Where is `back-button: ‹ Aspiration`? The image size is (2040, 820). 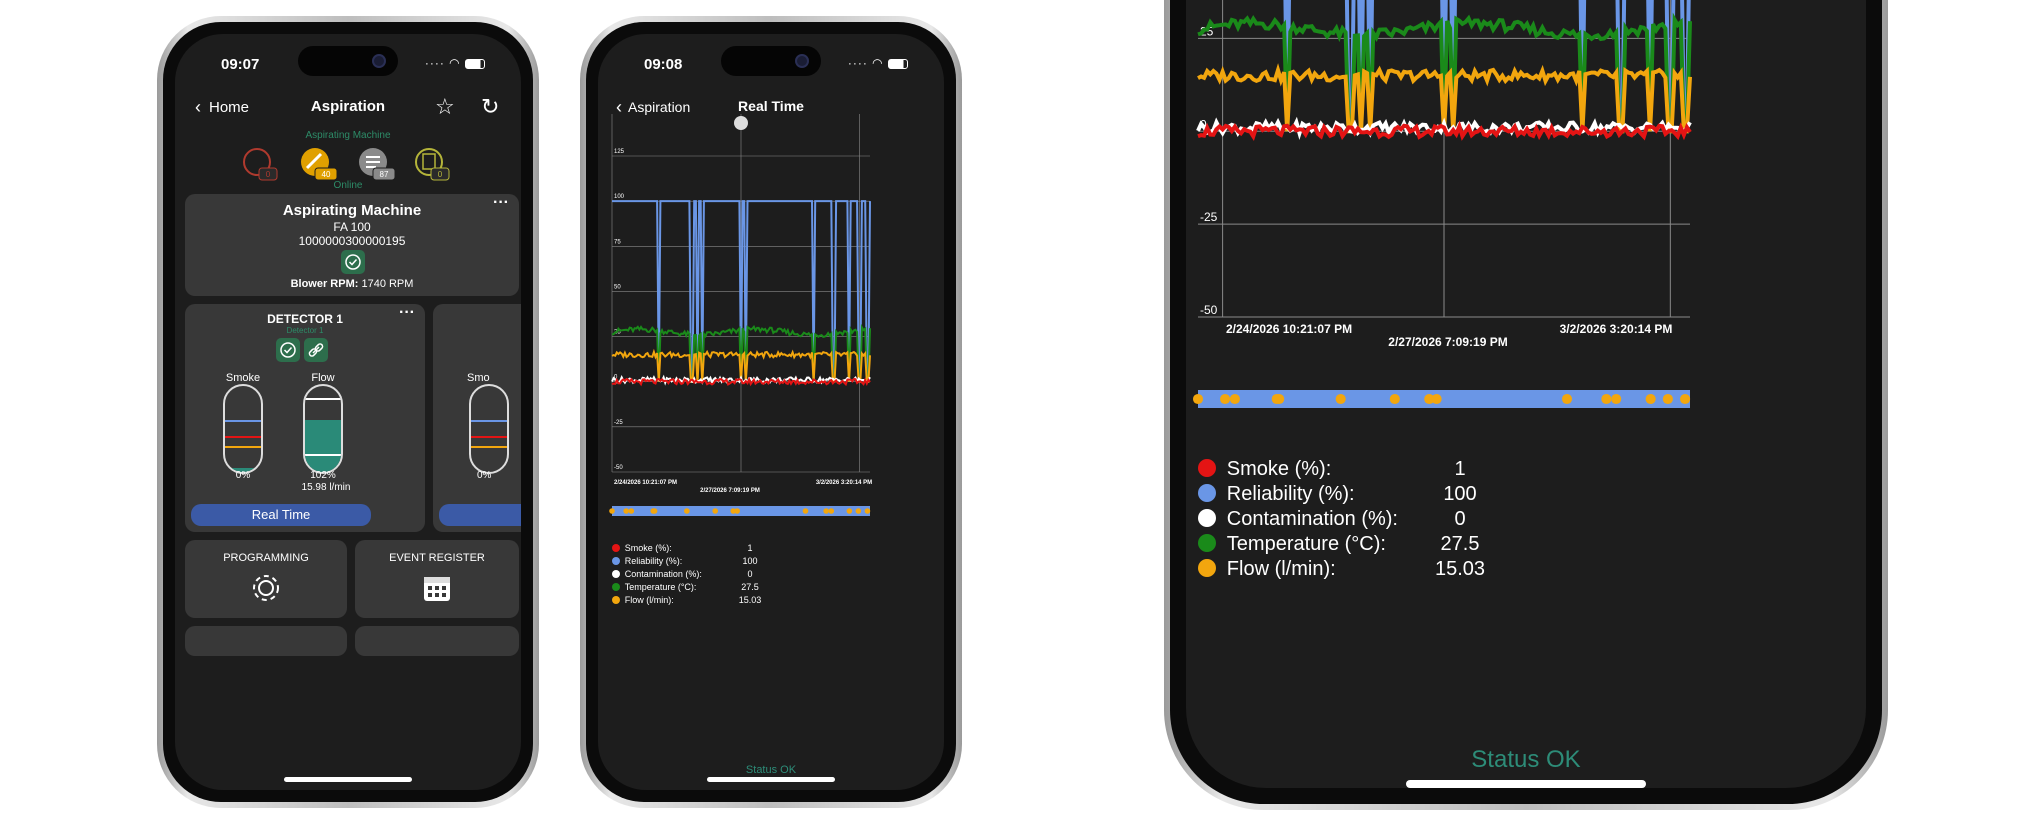
back-button: ‹ Aspiration is located at coordinates (653, 107).